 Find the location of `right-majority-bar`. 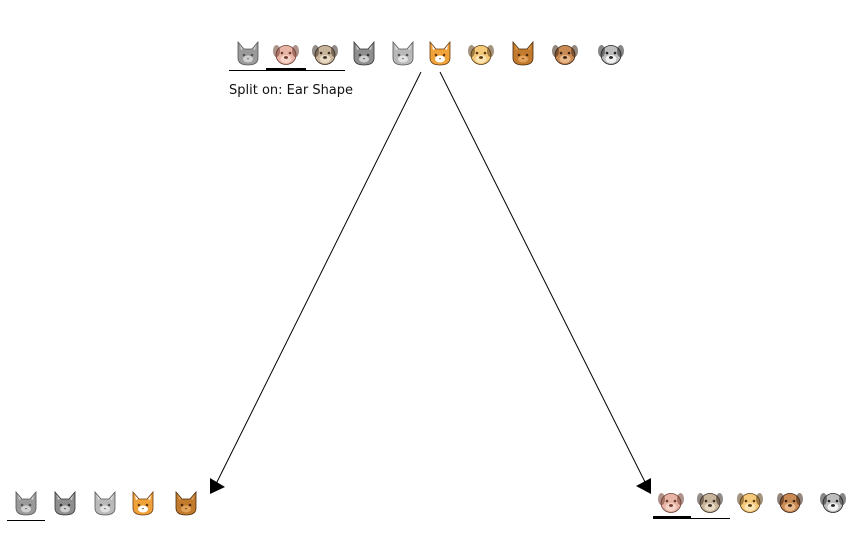

right-majority-bar is located at coordinates (672, 517).